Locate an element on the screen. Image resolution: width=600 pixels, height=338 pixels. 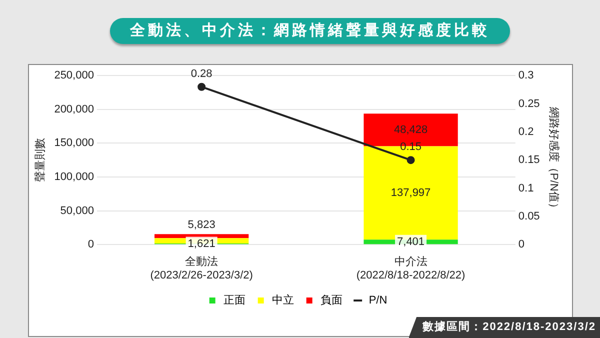
text: 數據區間：2022/8/18-2023/3/2 is located at coordinates (504, 327).